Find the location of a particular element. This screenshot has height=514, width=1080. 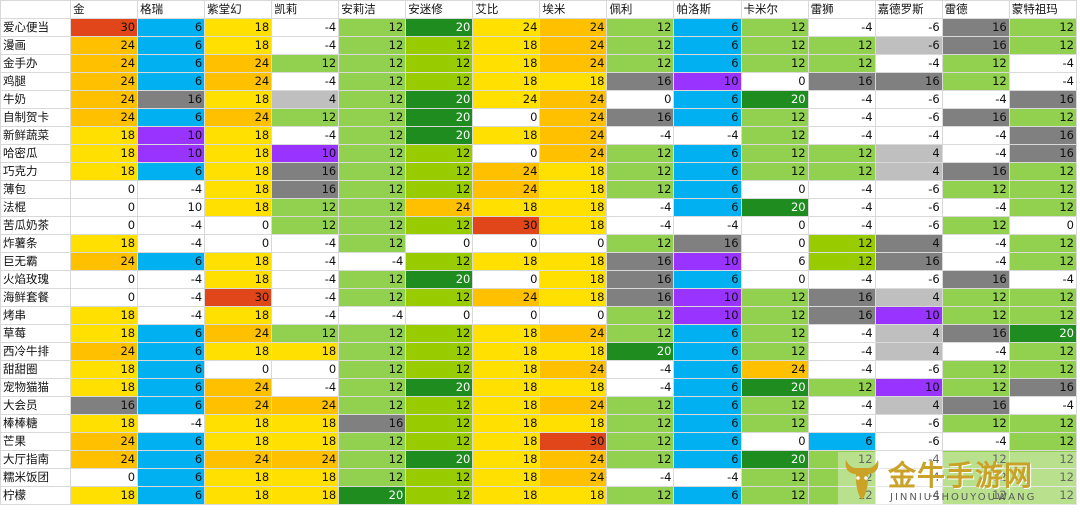

table-cell: 4 is located at coordinates (908, 171).